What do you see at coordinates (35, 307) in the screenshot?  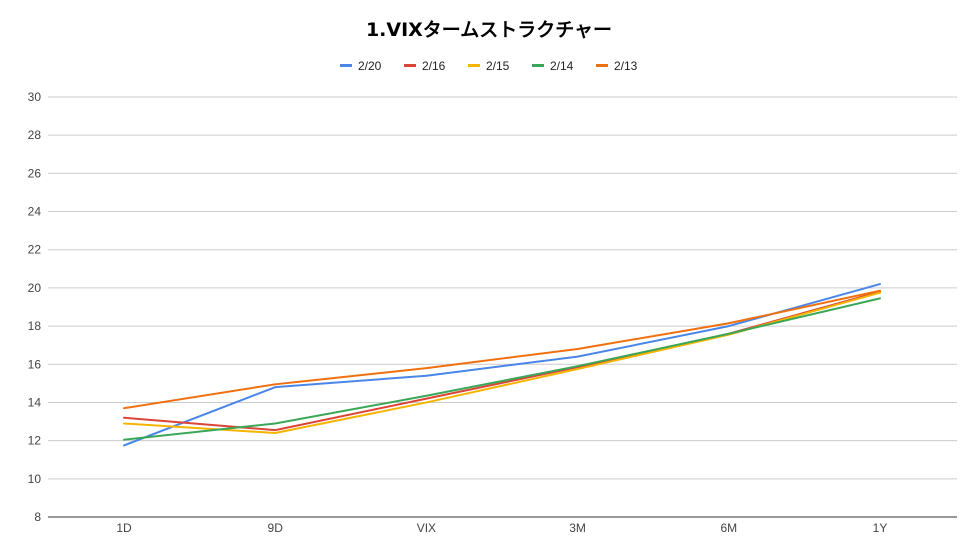 I see `y-axis: 8 10 12 14 16 18 20 22 24 26 28 30` at bounding box center [35, 307].